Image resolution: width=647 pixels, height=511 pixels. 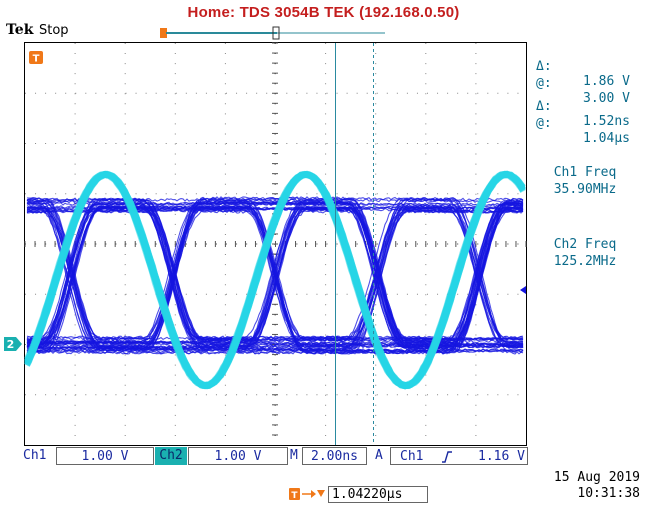 I want to click on voltage-at-readout: @: 3.00 V, so click(x=583, y=83).